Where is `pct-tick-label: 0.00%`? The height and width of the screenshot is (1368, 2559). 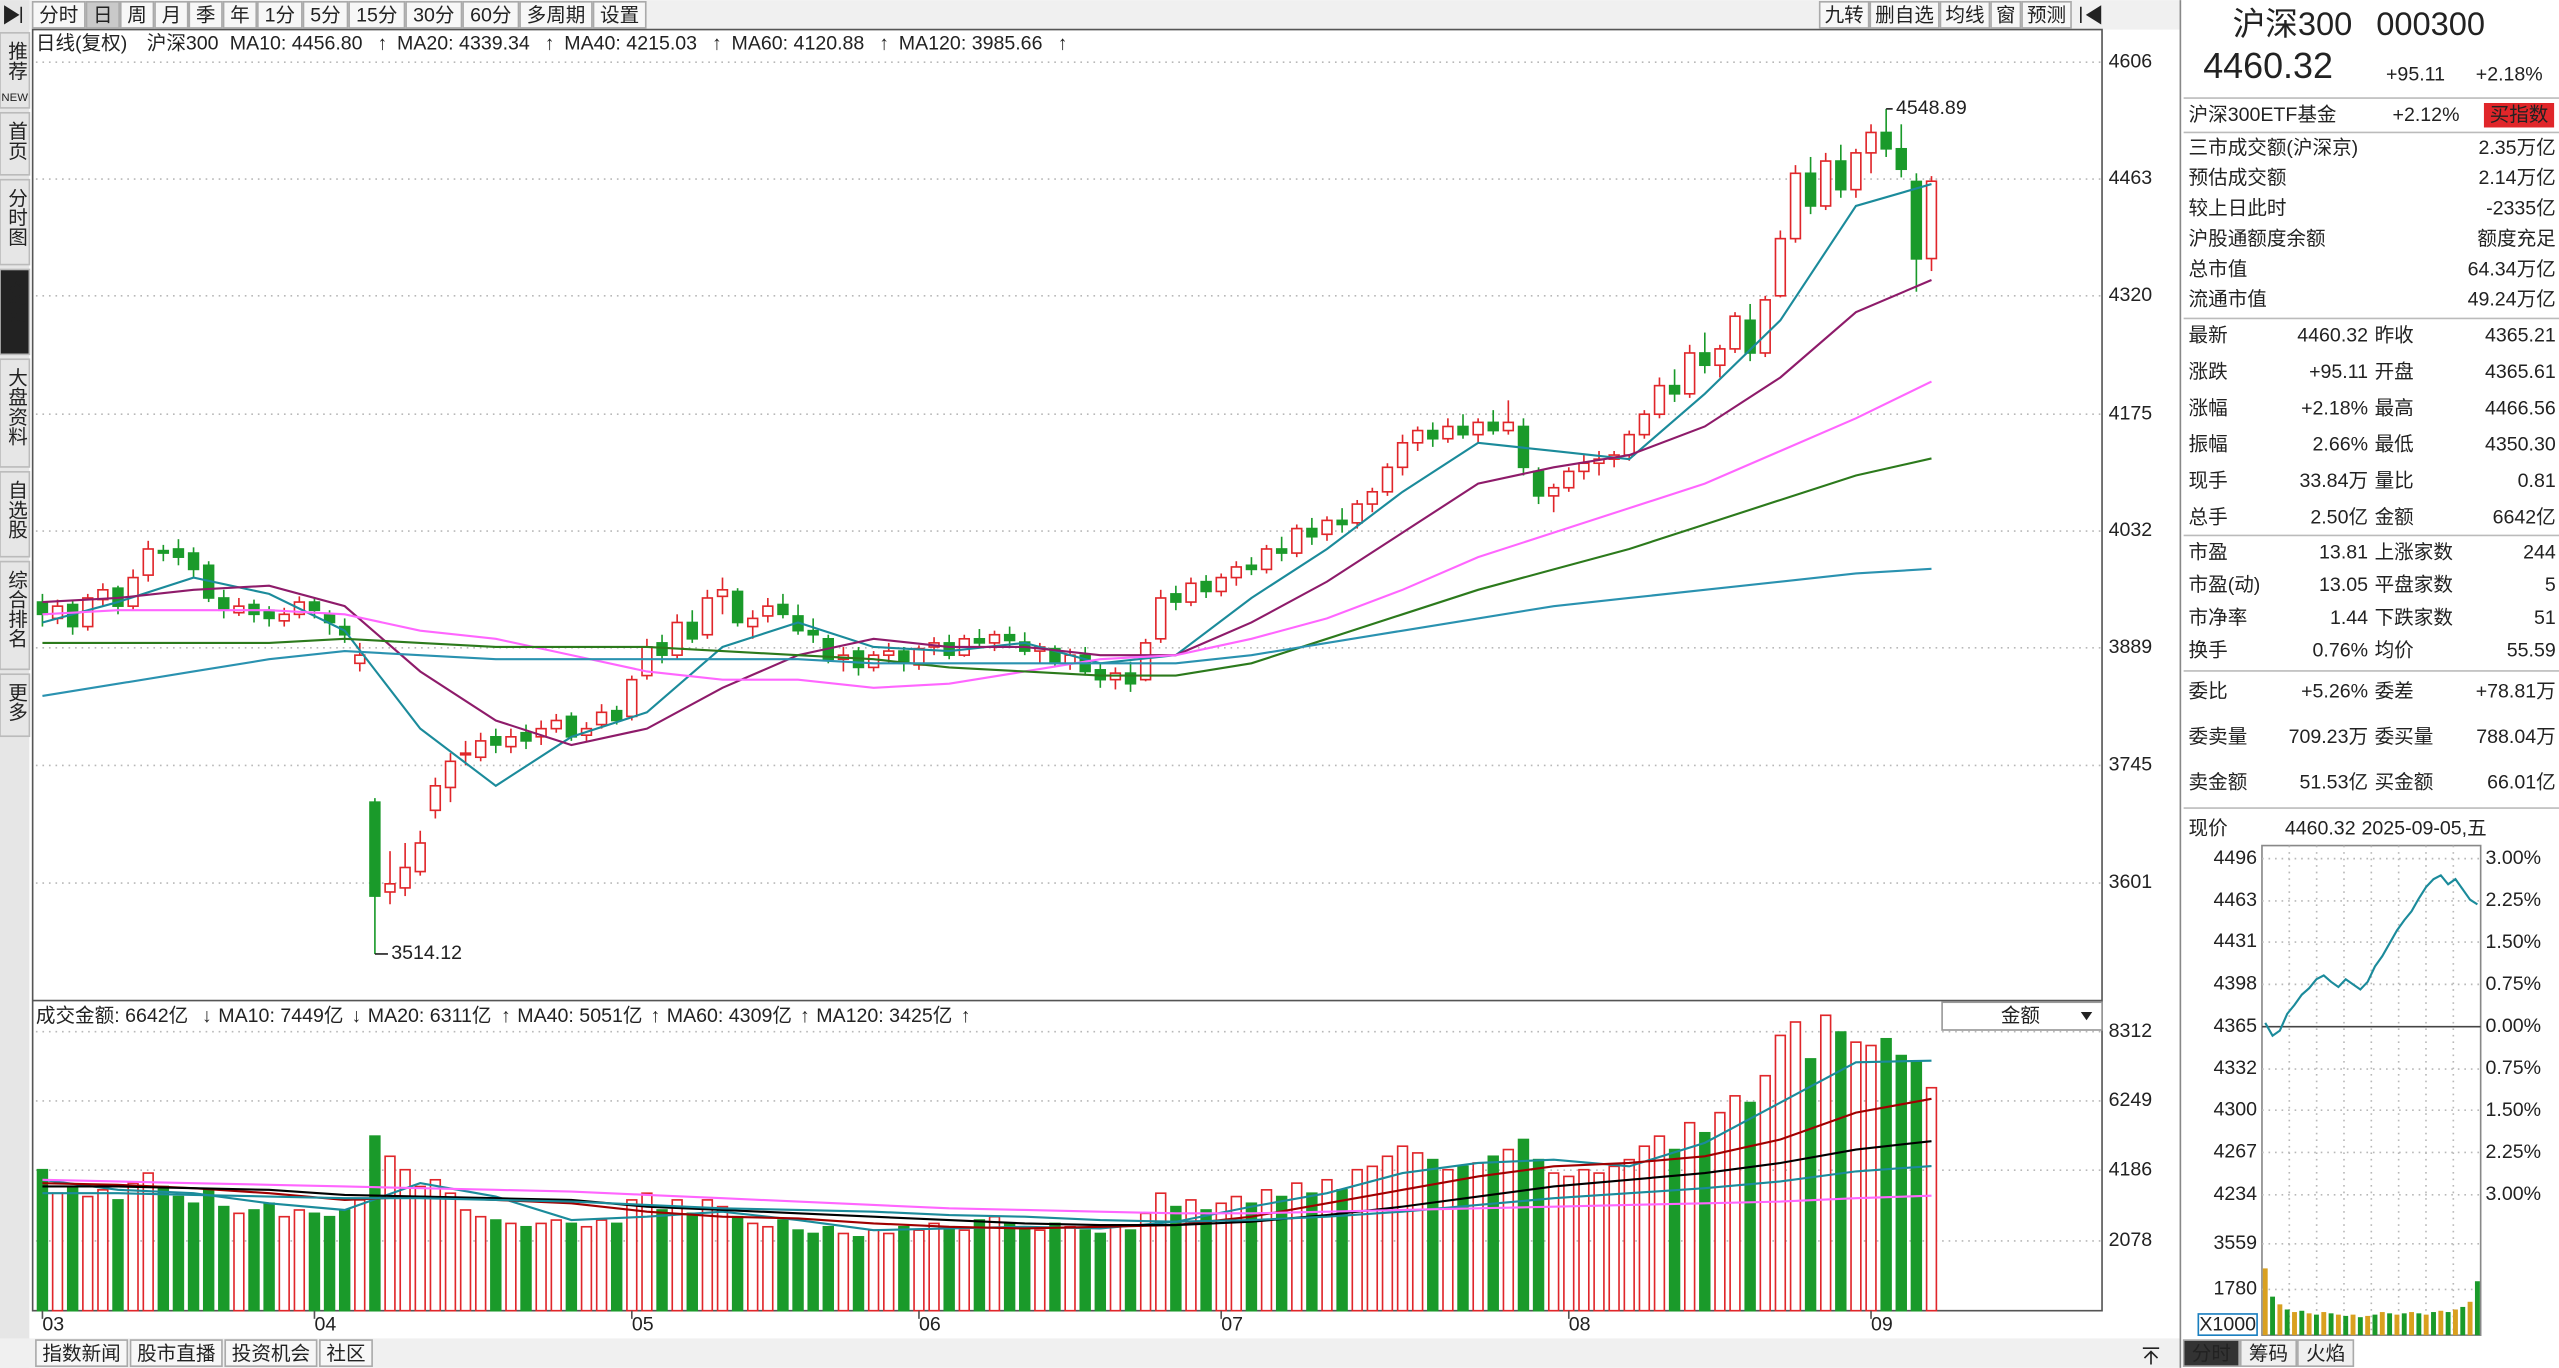 pct-tick-label: 0.00% is located at coordinates (2514, 1026).